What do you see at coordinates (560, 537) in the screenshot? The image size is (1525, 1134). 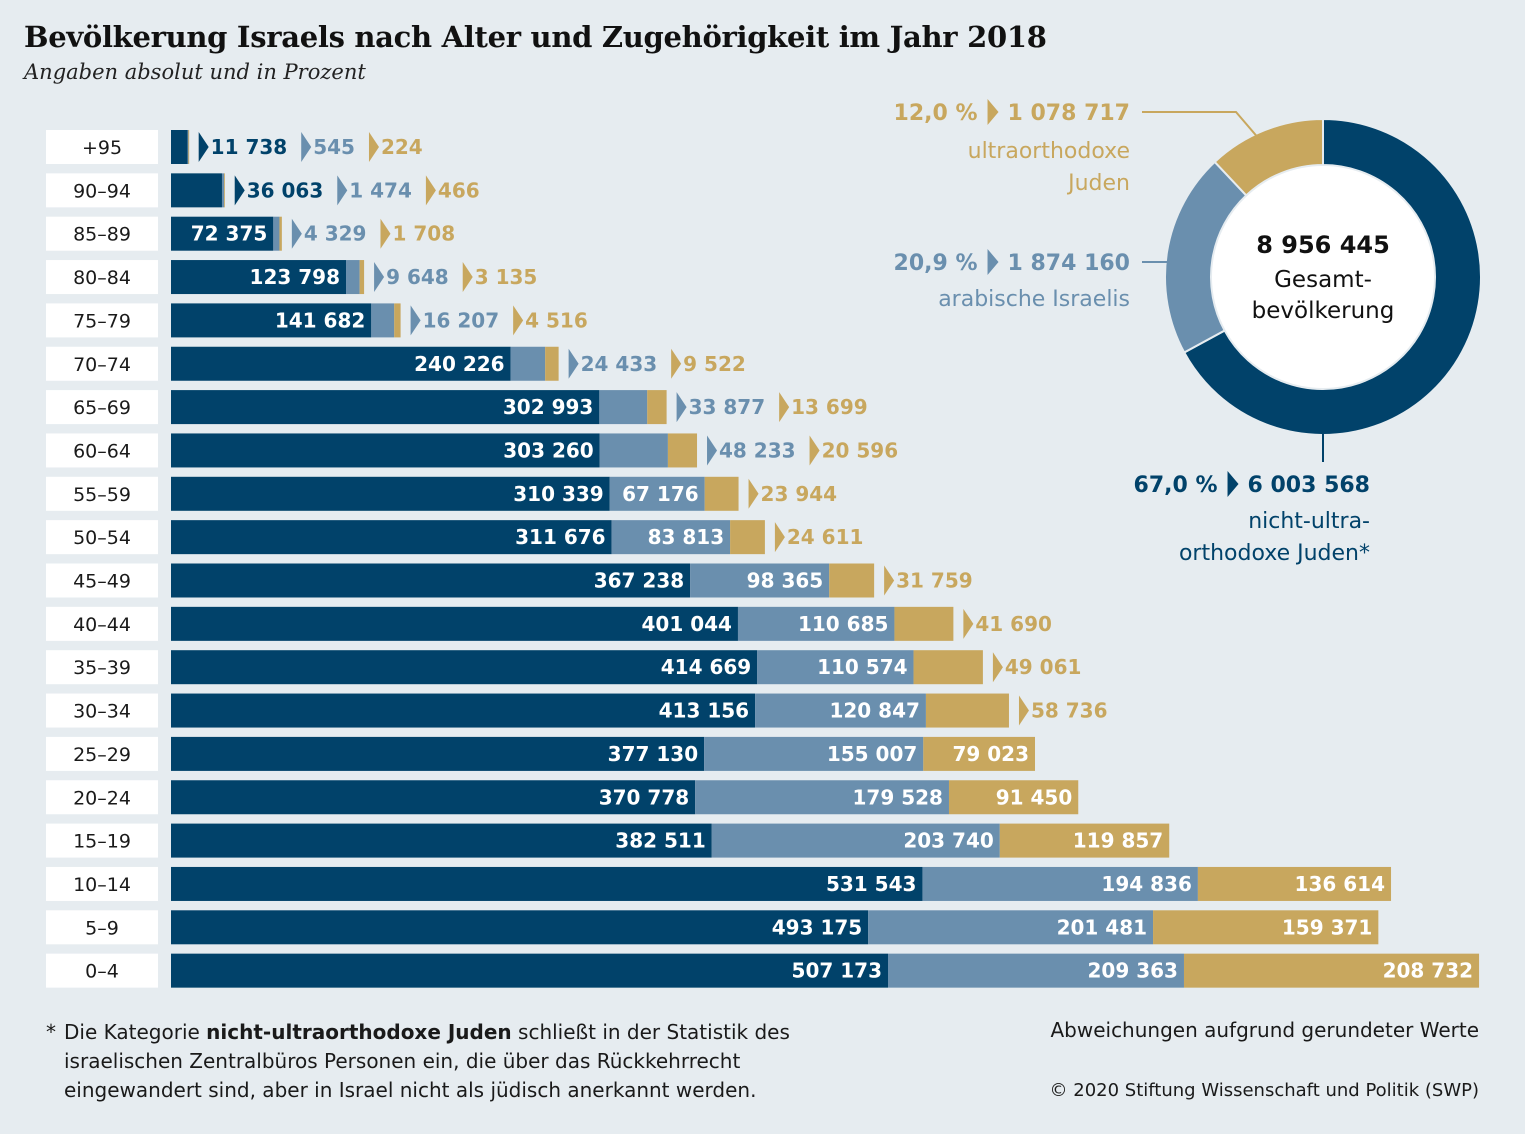 I see `data-label: 311 676` at bounding box center [560, 537].